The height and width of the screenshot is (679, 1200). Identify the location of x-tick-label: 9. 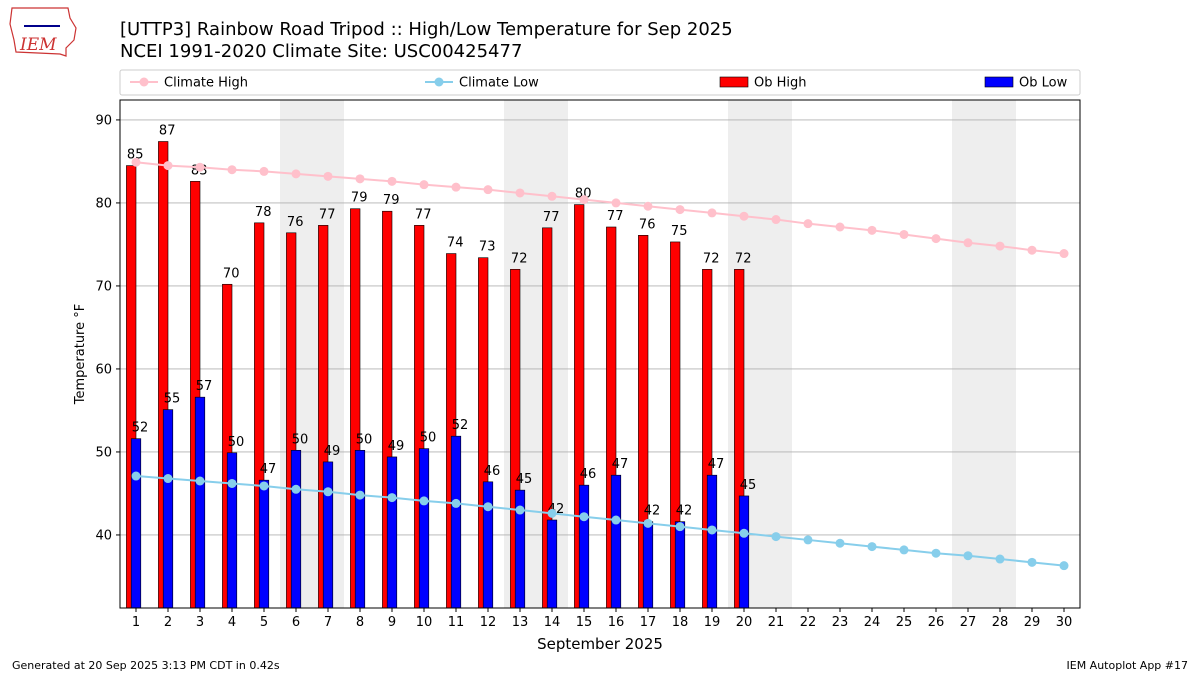
(392, 622).